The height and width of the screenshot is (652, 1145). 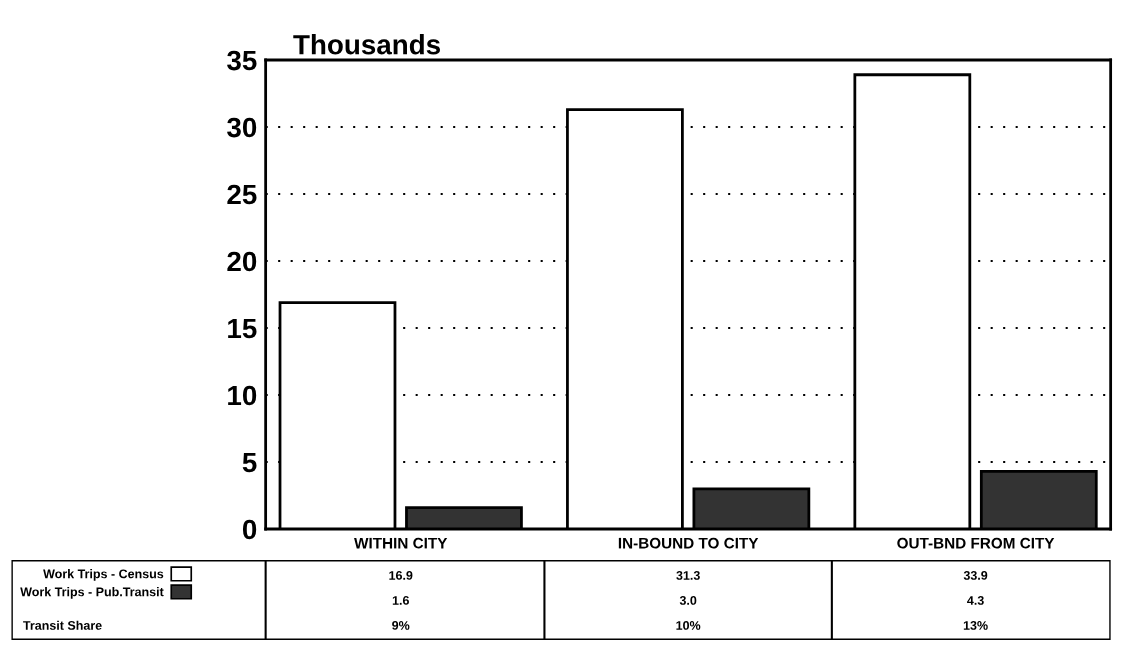 What do you see at coordinates (62, 625) in the screenshot?
I see `text: Transit Share` at bounding box center [62, 625].